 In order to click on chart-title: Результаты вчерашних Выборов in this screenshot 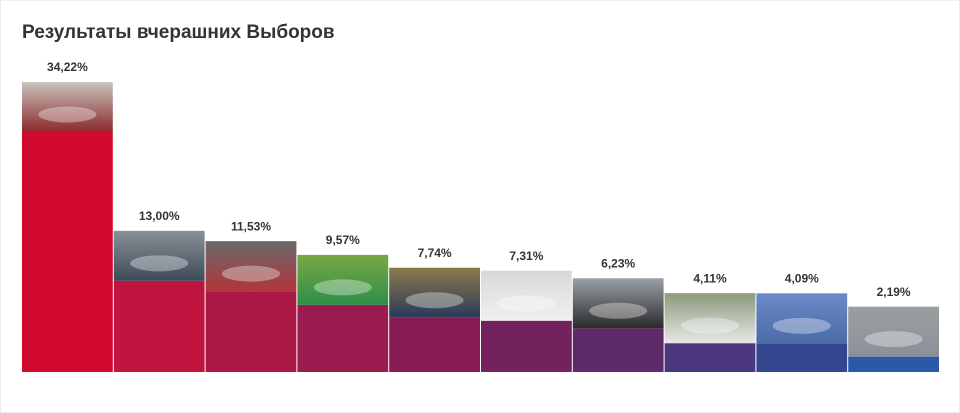, I will do `click(178, 32)`.